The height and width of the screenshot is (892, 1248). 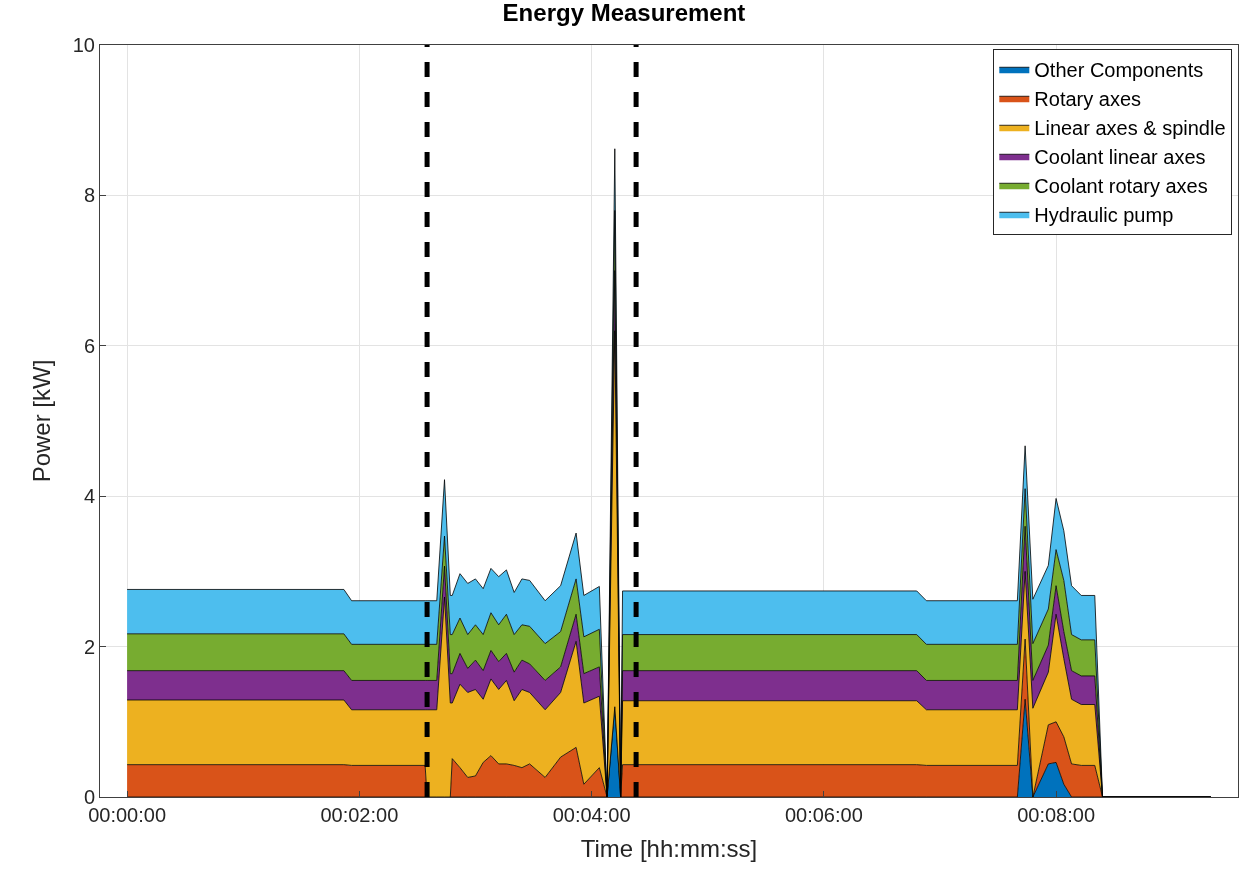 What do you see at coordinates (1120, 157) in the screenshot?
I see `legend-label: Coolant linear axes` at bounding box center [1120, 157].